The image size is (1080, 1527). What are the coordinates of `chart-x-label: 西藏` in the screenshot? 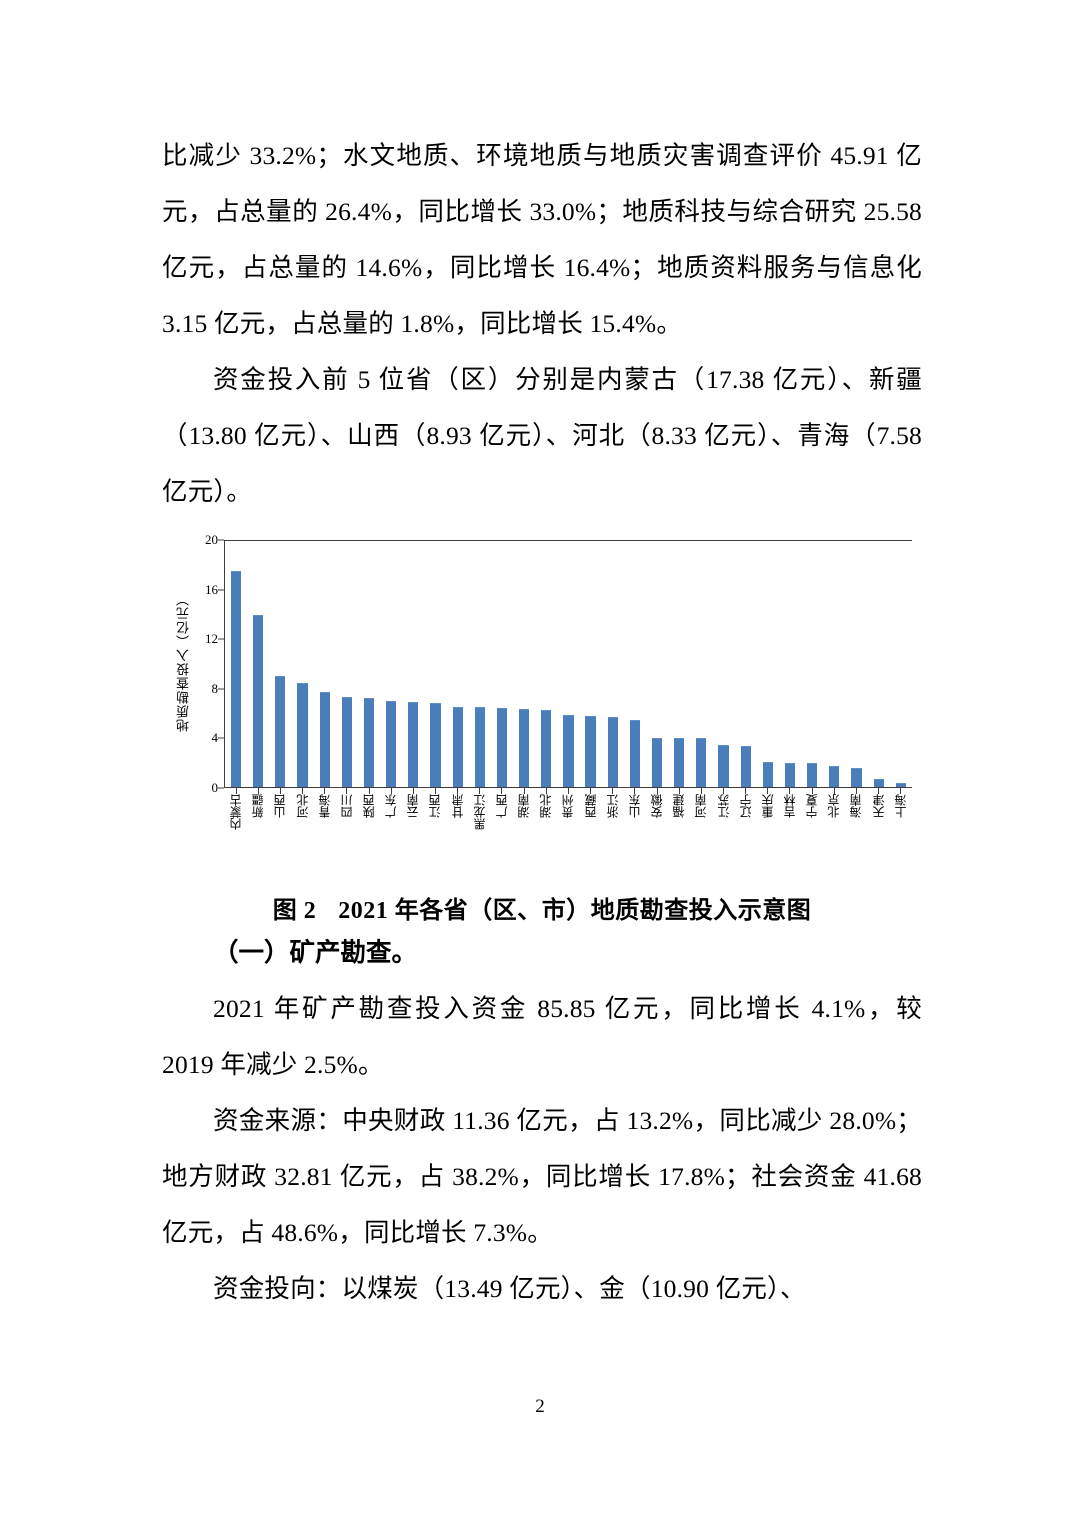 It's located at (590, 806).